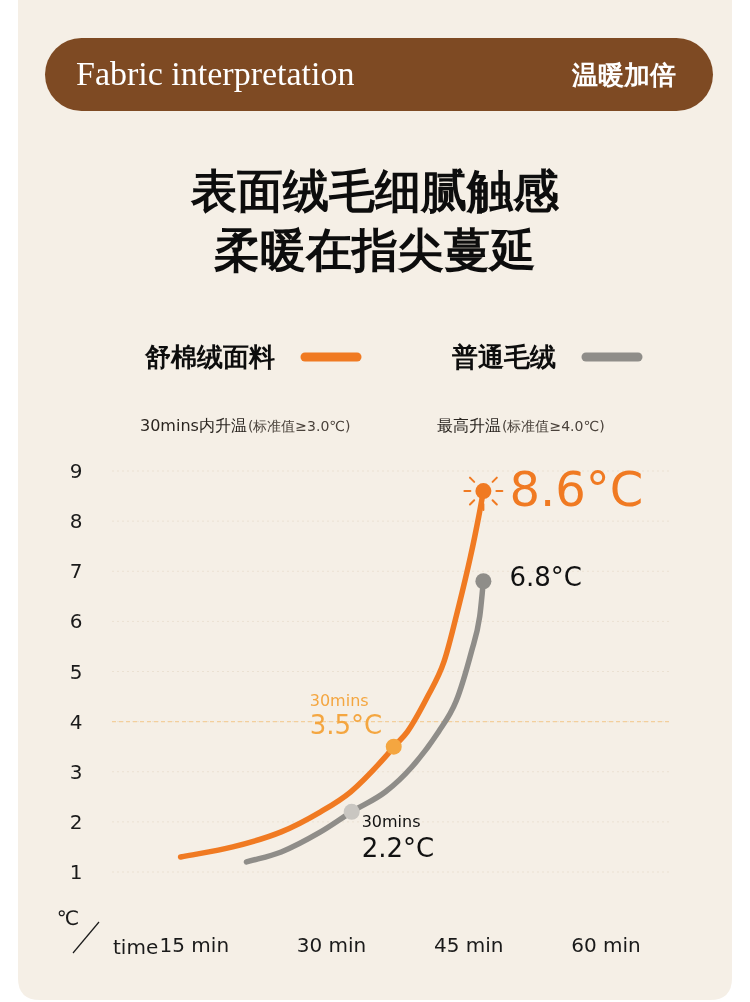 The height and width of the screenshot is (1002, 750). Describe the element at coordinates (76, 521) in the screenshot. I see `y-tick-label: 8` at that location.